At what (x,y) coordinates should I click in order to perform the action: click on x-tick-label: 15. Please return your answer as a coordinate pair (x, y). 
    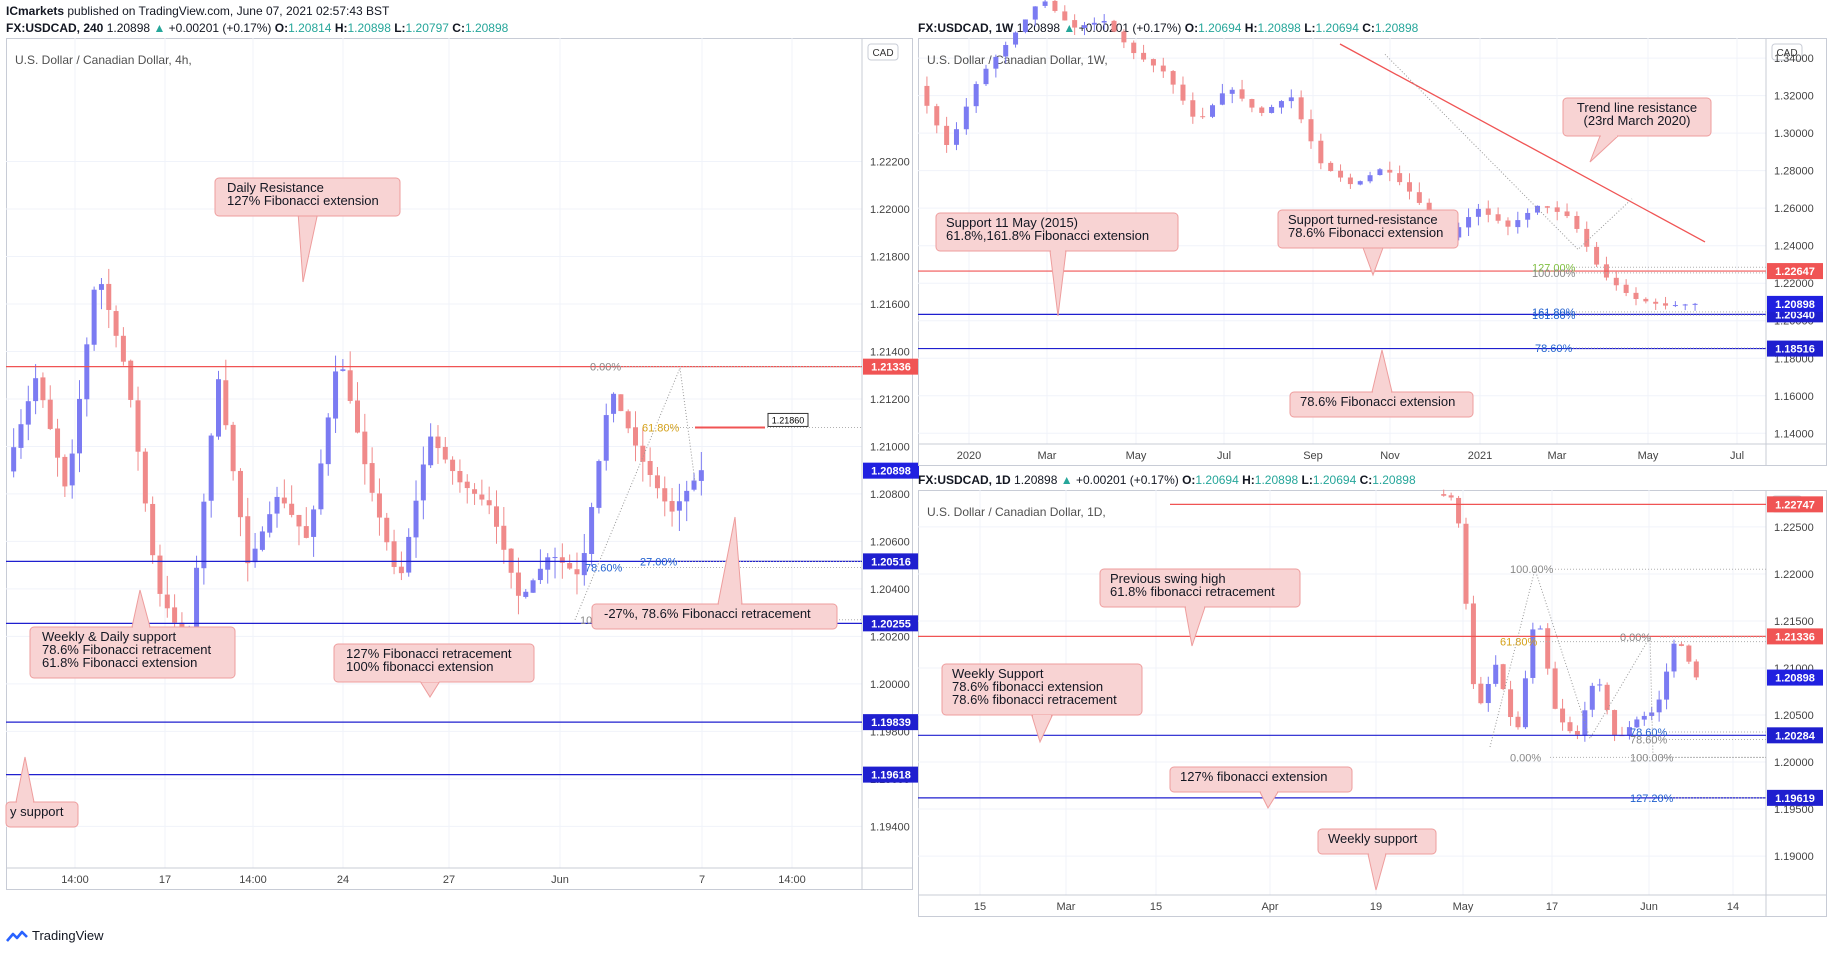
    Looking at the image, I should click on (980, 907).